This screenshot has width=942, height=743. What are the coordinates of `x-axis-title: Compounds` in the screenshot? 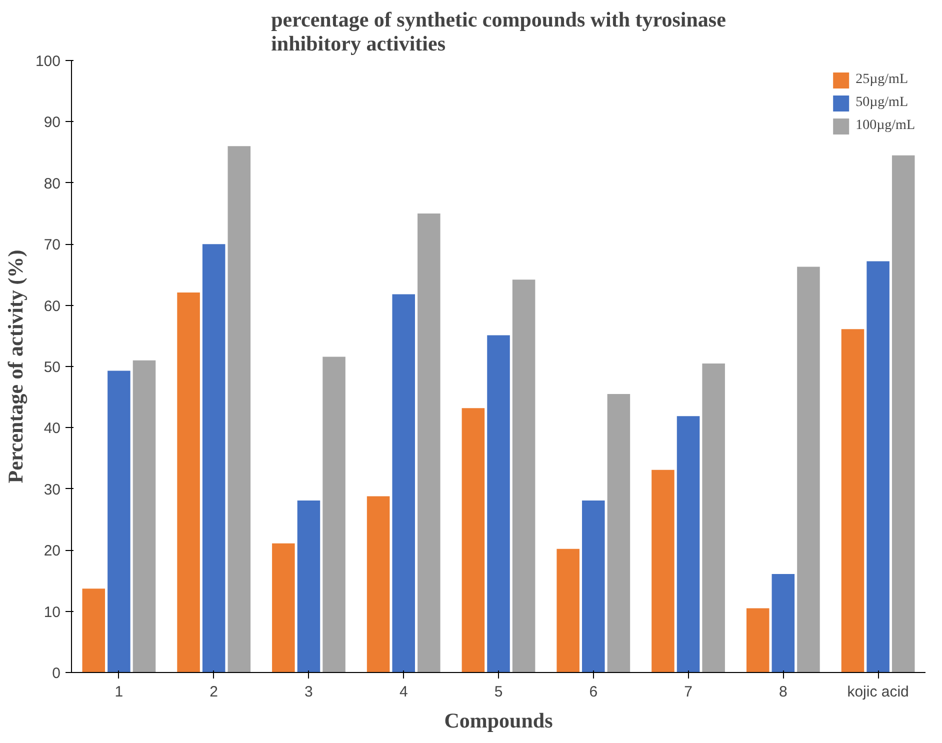 It's located at (498, 720).